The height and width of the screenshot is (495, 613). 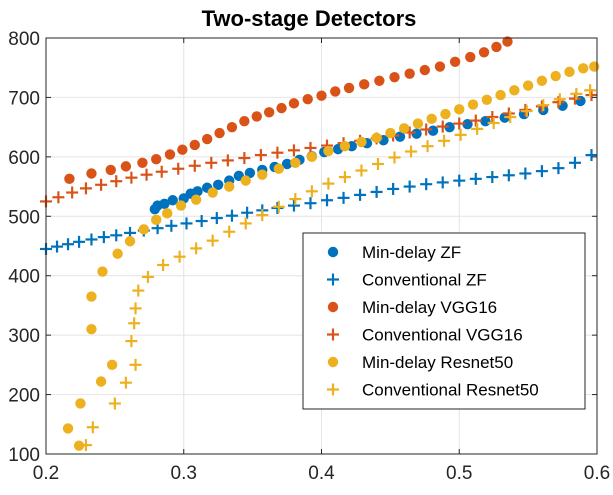 What do you see at coordinates (394, 252) in the screenshot?
I see `legend-item: Min-delay ZF` at bounding box center [394, 252].